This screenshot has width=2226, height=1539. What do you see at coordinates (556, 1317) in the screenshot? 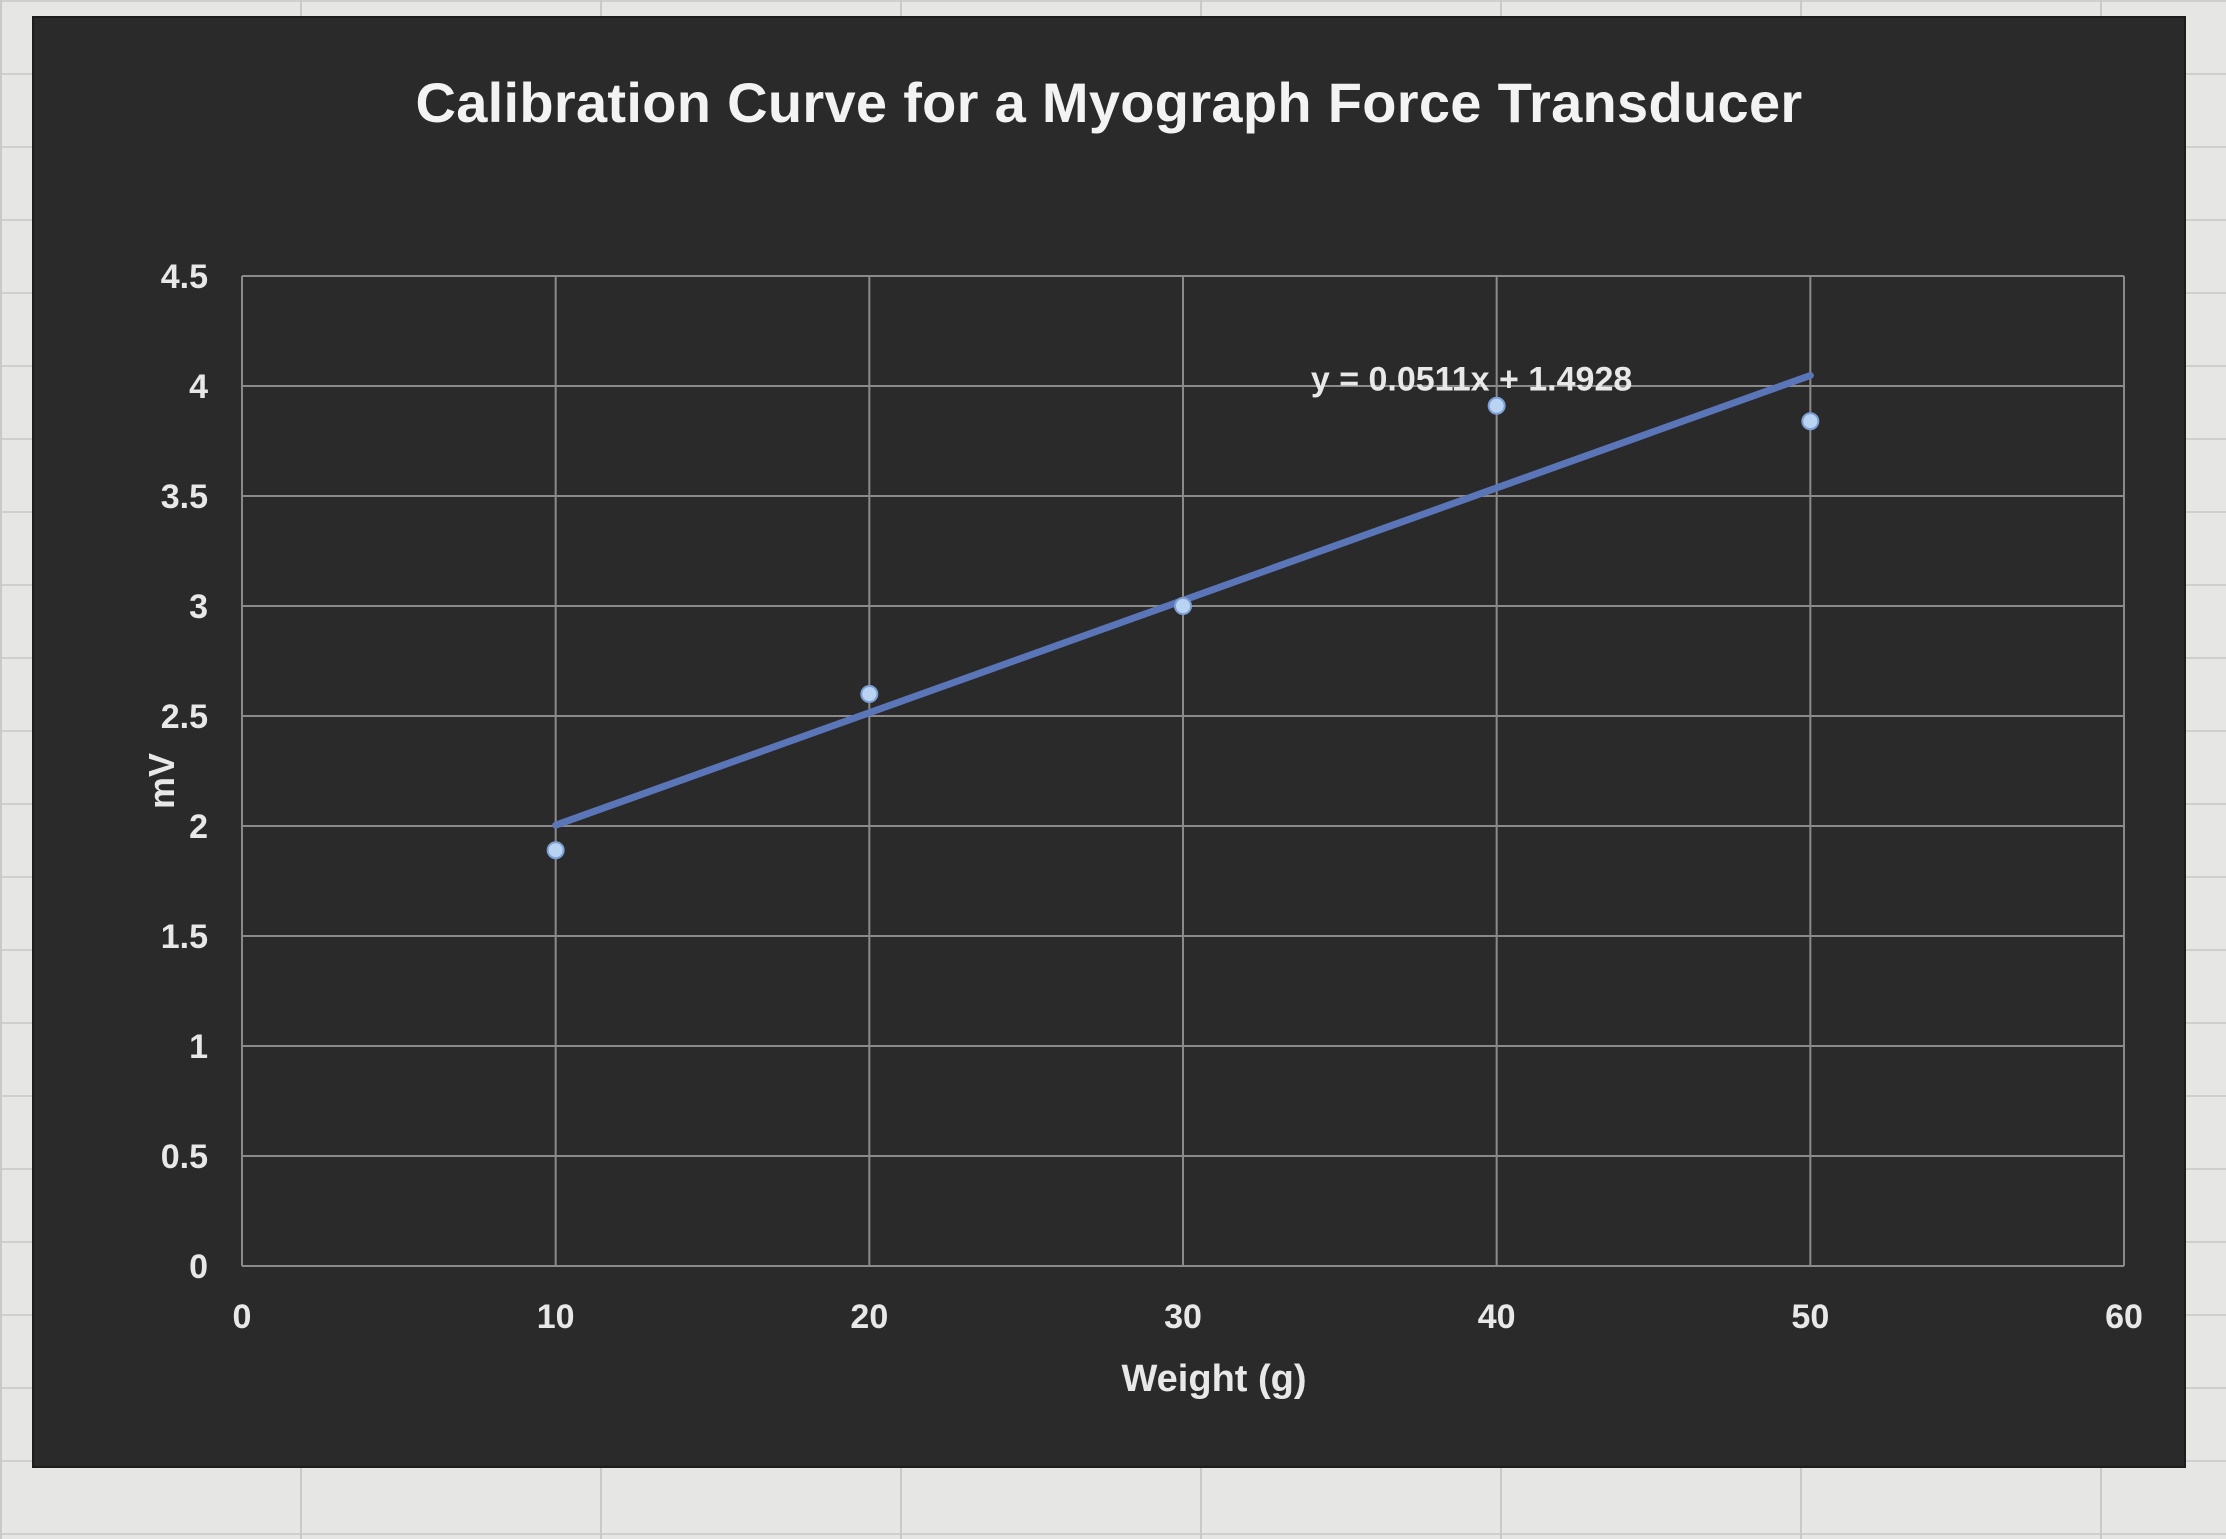
I see `x-tick-label: 10` at bounding box center [556, 1317].